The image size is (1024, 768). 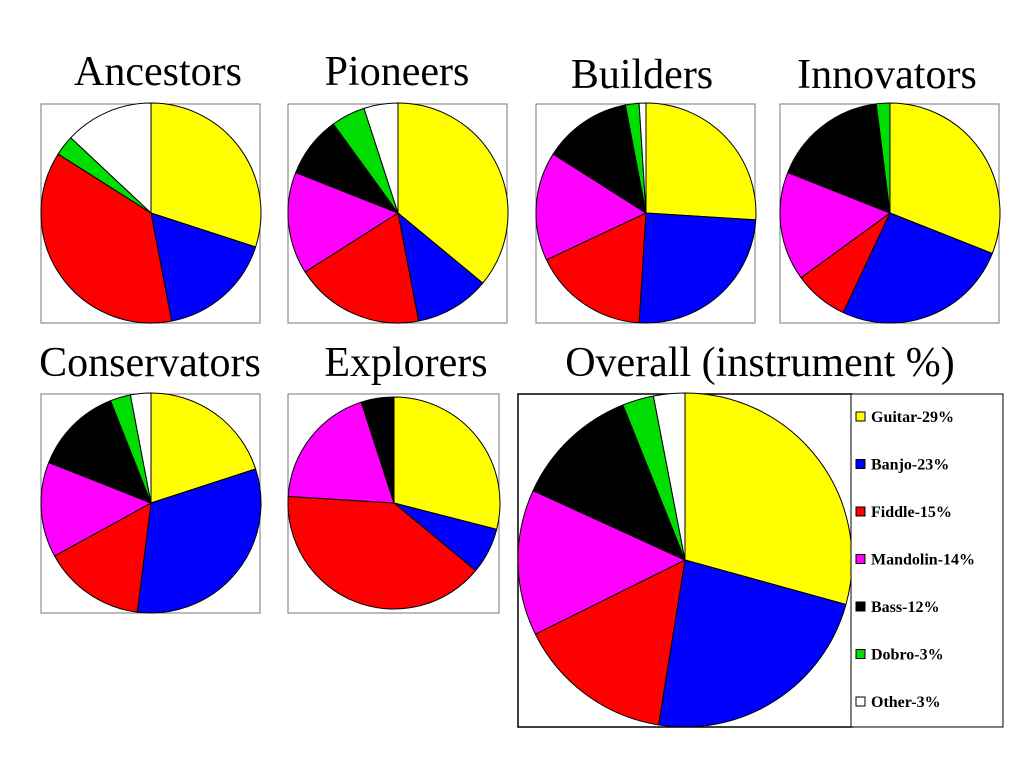 What do you see at coordinates (910, 465) in the screenshot?
I see `legend-label-banjo: Banjo-23%` at bounding box center [910, 465].